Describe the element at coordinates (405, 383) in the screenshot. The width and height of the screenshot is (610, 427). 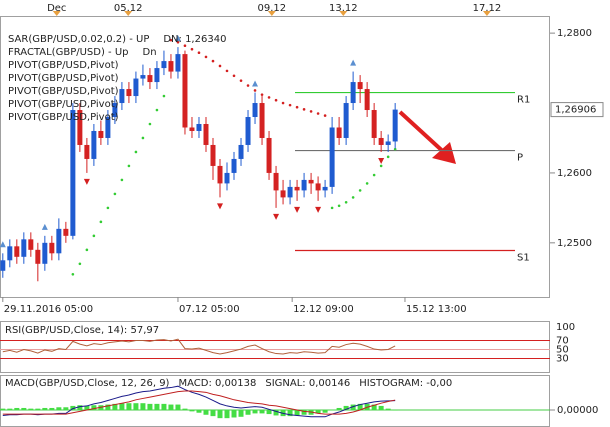
I see `macd-label: HISTOGRAM: -0,00` at that location.